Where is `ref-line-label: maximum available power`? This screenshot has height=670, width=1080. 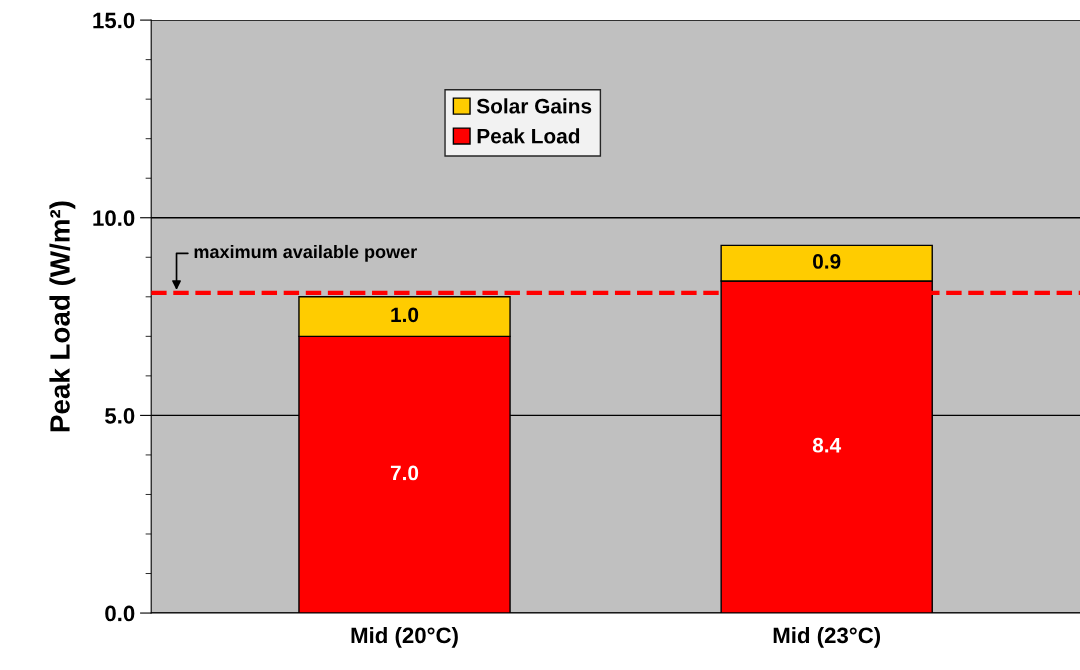 ref-line-label: maximum available power is located at coordinates (305, 253).